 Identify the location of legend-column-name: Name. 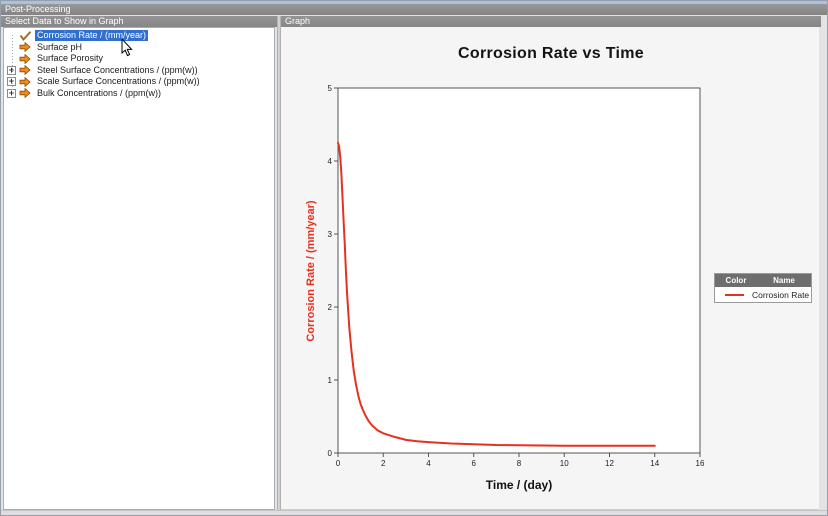
(784, 280).